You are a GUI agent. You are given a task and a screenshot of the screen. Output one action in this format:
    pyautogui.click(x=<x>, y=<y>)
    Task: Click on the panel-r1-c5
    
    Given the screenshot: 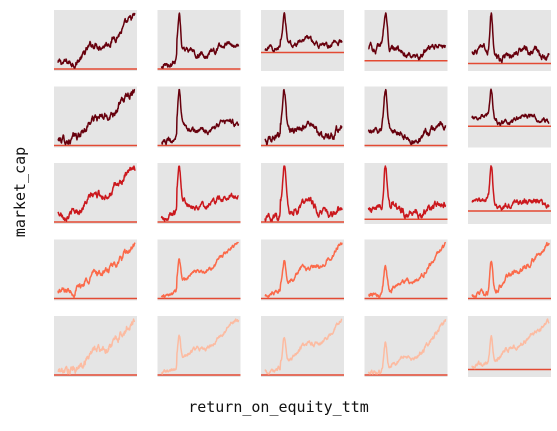 What is the action you would take?
    pyautogui.click(x=509, y=40)
    